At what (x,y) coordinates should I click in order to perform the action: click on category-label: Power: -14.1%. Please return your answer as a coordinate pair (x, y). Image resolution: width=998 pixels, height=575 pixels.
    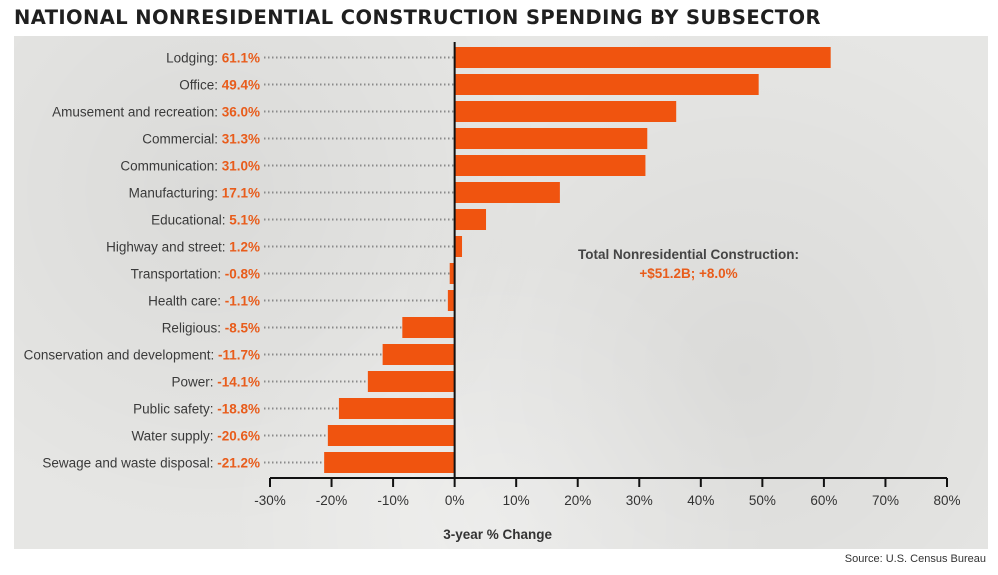
    Looking at the image, I should click on (215, 382).